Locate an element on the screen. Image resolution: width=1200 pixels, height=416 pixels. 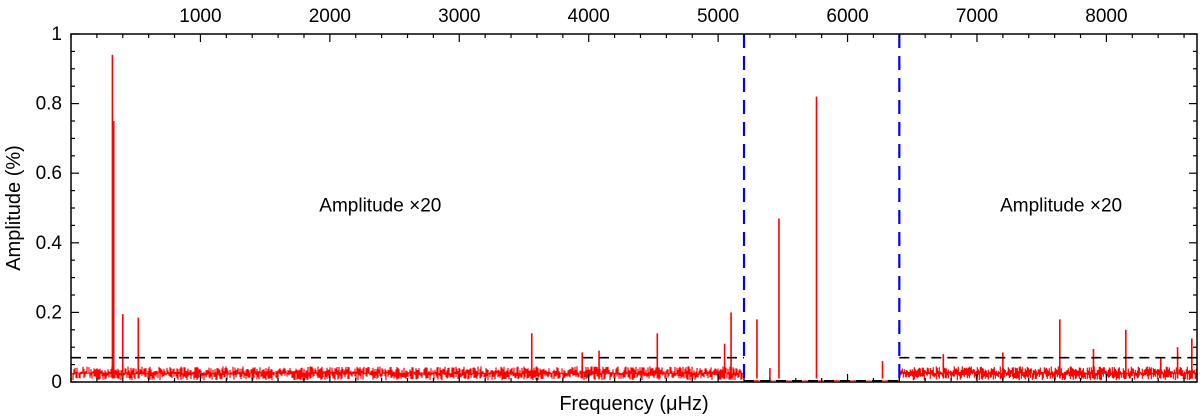
x-tick-label: 3000 is located at coordinates (459, 16).